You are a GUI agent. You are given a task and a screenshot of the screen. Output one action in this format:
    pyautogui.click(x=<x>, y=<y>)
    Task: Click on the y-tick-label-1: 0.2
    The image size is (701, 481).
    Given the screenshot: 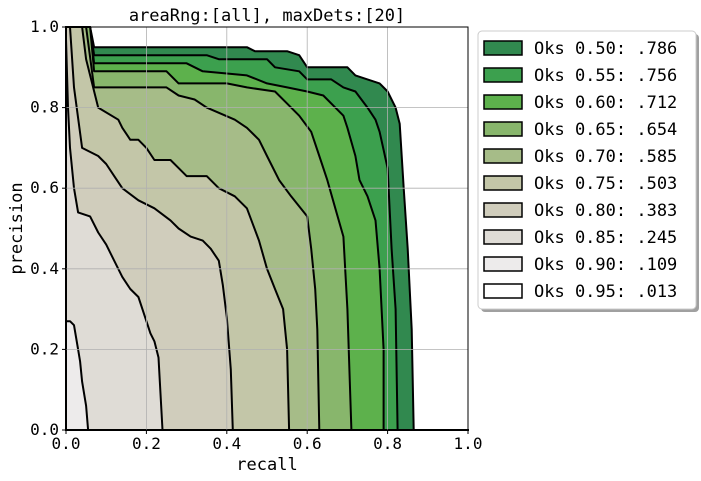 What is the action you would take?
    pyautogui.click(x=44, y=348)
    